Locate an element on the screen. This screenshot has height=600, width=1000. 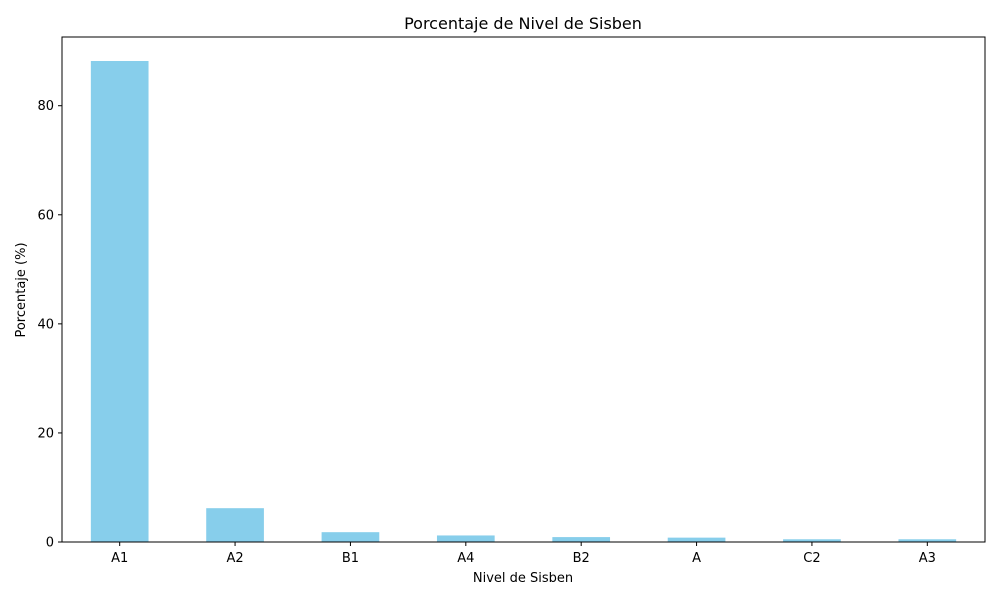
y-tick-label: 20 is located at coordinates (45, 433).